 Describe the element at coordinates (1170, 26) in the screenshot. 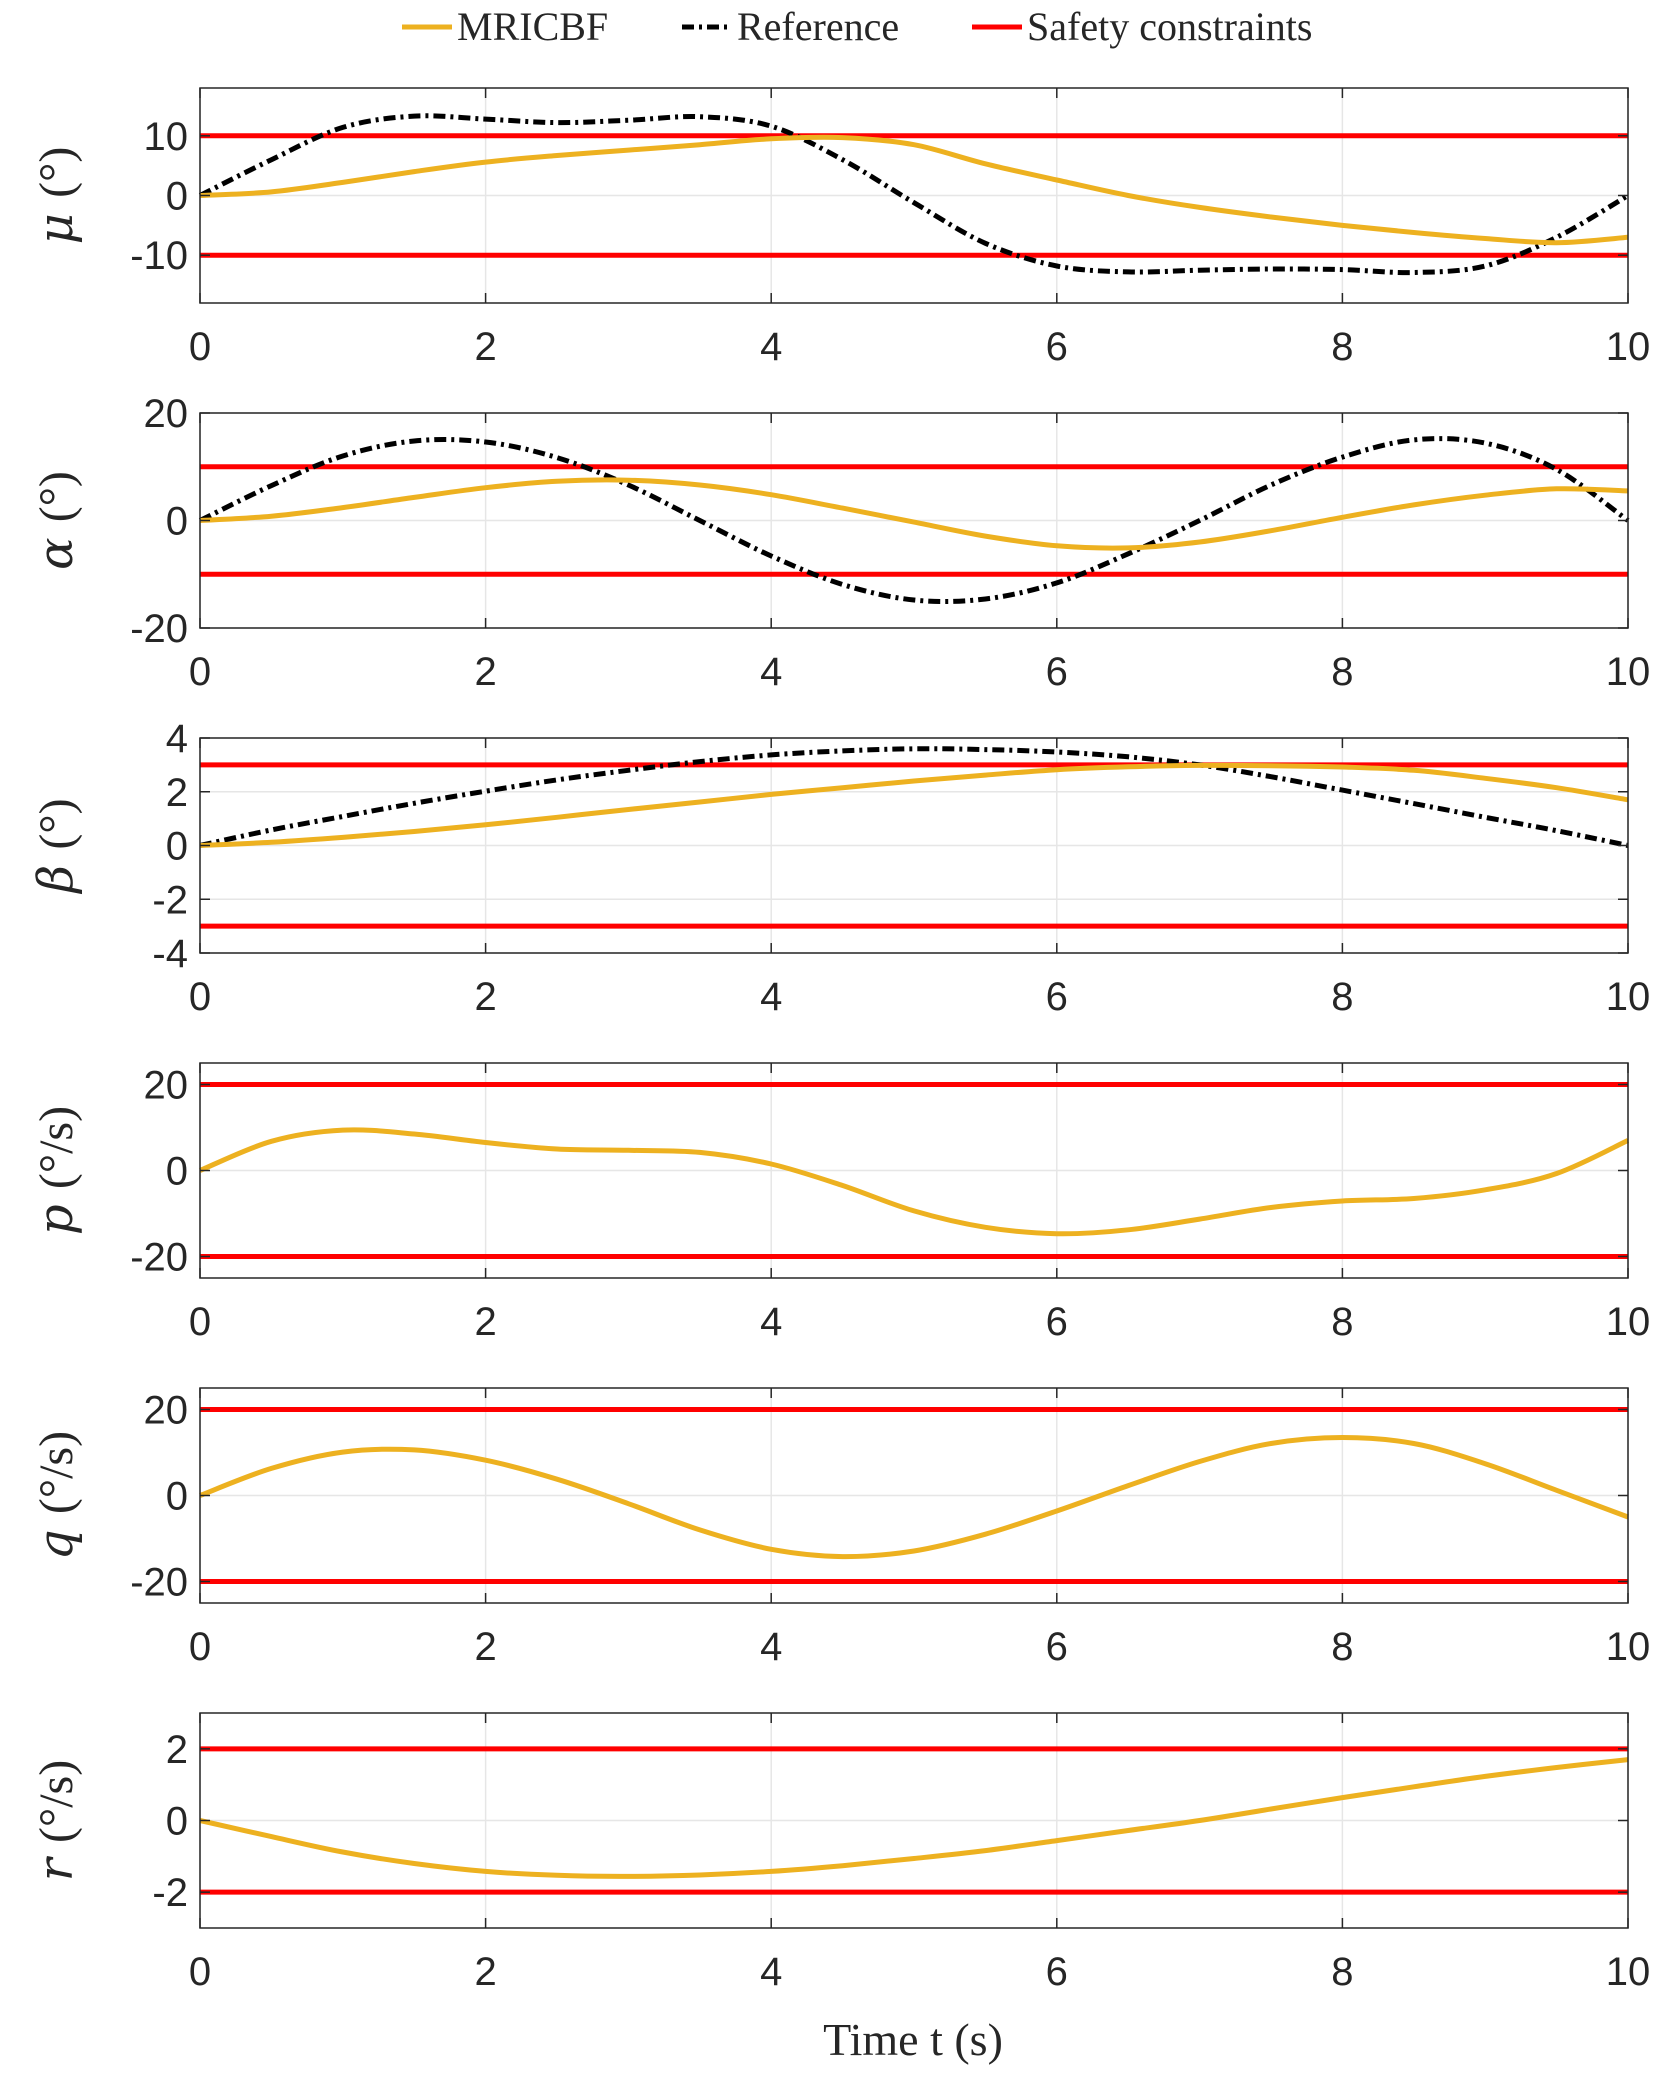

I see `legend-label-safety-constraints: Safety constraints` at that location.